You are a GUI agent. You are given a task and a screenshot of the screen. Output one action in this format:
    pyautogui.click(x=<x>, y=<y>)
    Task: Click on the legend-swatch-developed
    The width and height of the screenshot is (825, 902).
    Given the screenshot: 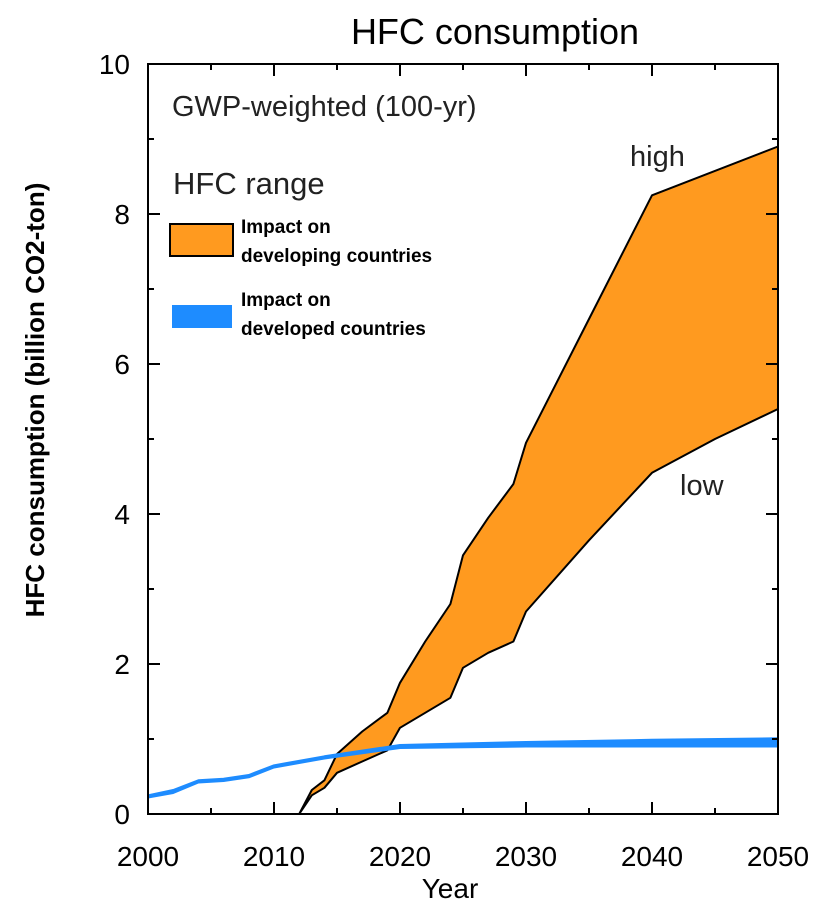 What is the action you would take?
    pyautogui.click(x=202, y=316)
    